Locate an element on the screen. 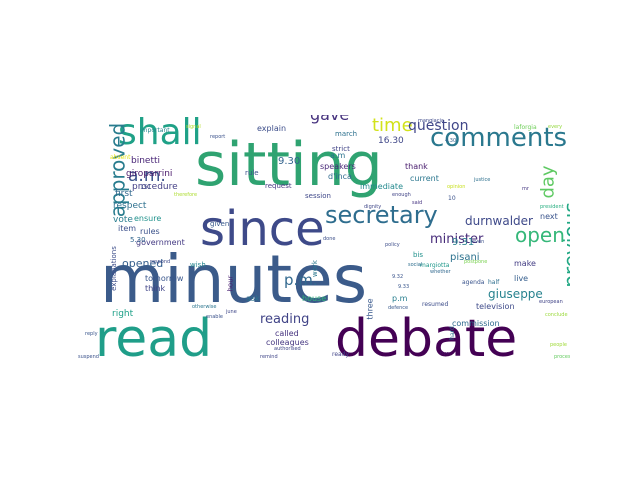  cloud-word: thank is located at coordinates (416, 166).